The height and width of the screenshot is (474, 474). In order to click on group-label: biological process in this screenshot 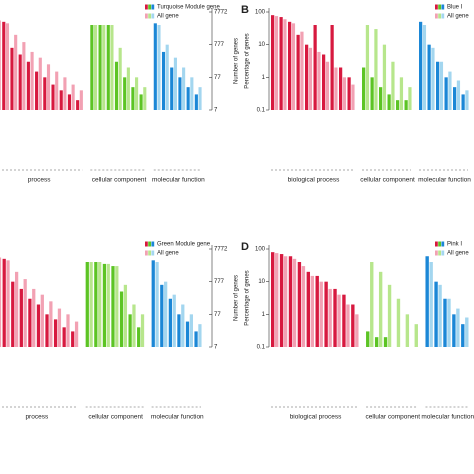, I will do `click(314, 180)`.